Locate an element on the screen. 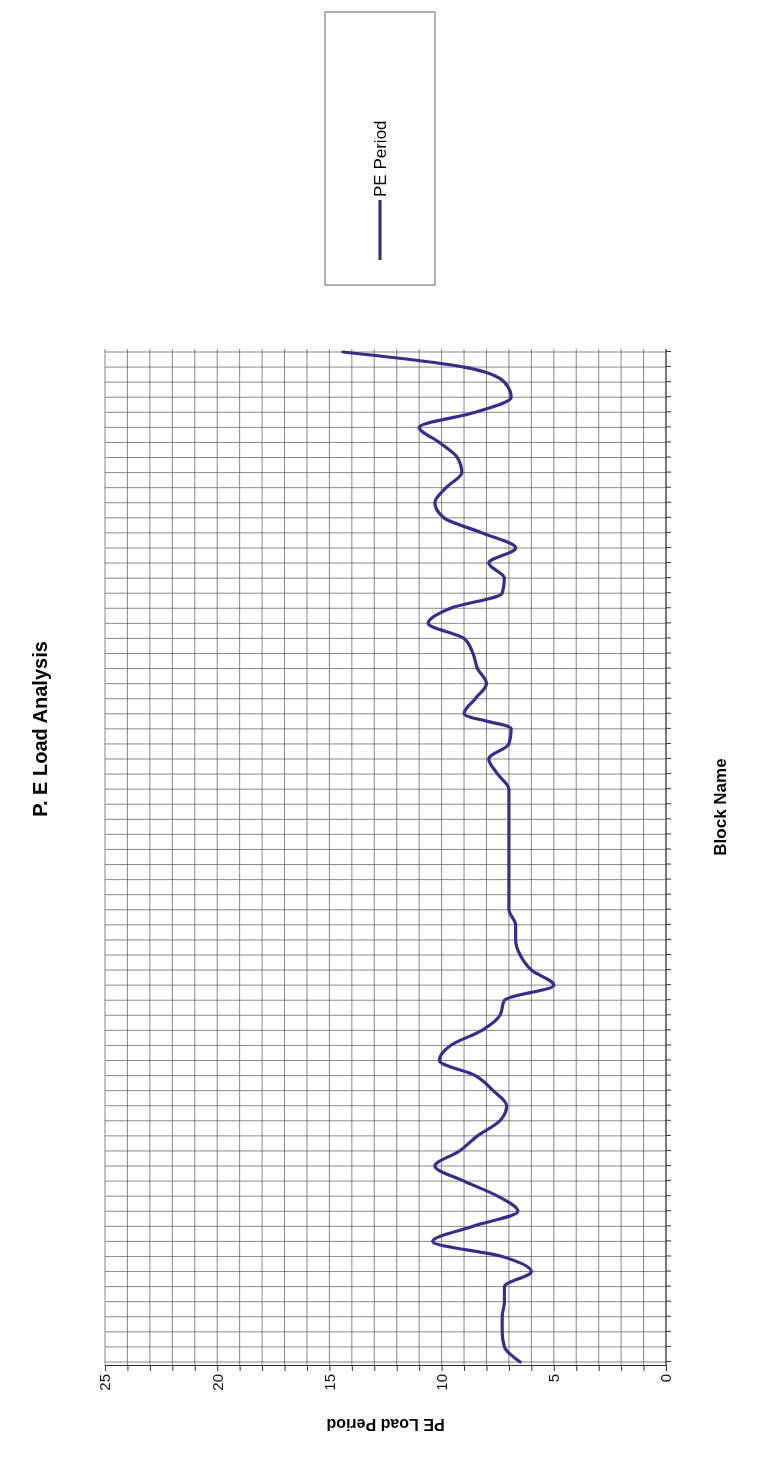  y-axis-title: Block Name is located at coordinates (720, 807).